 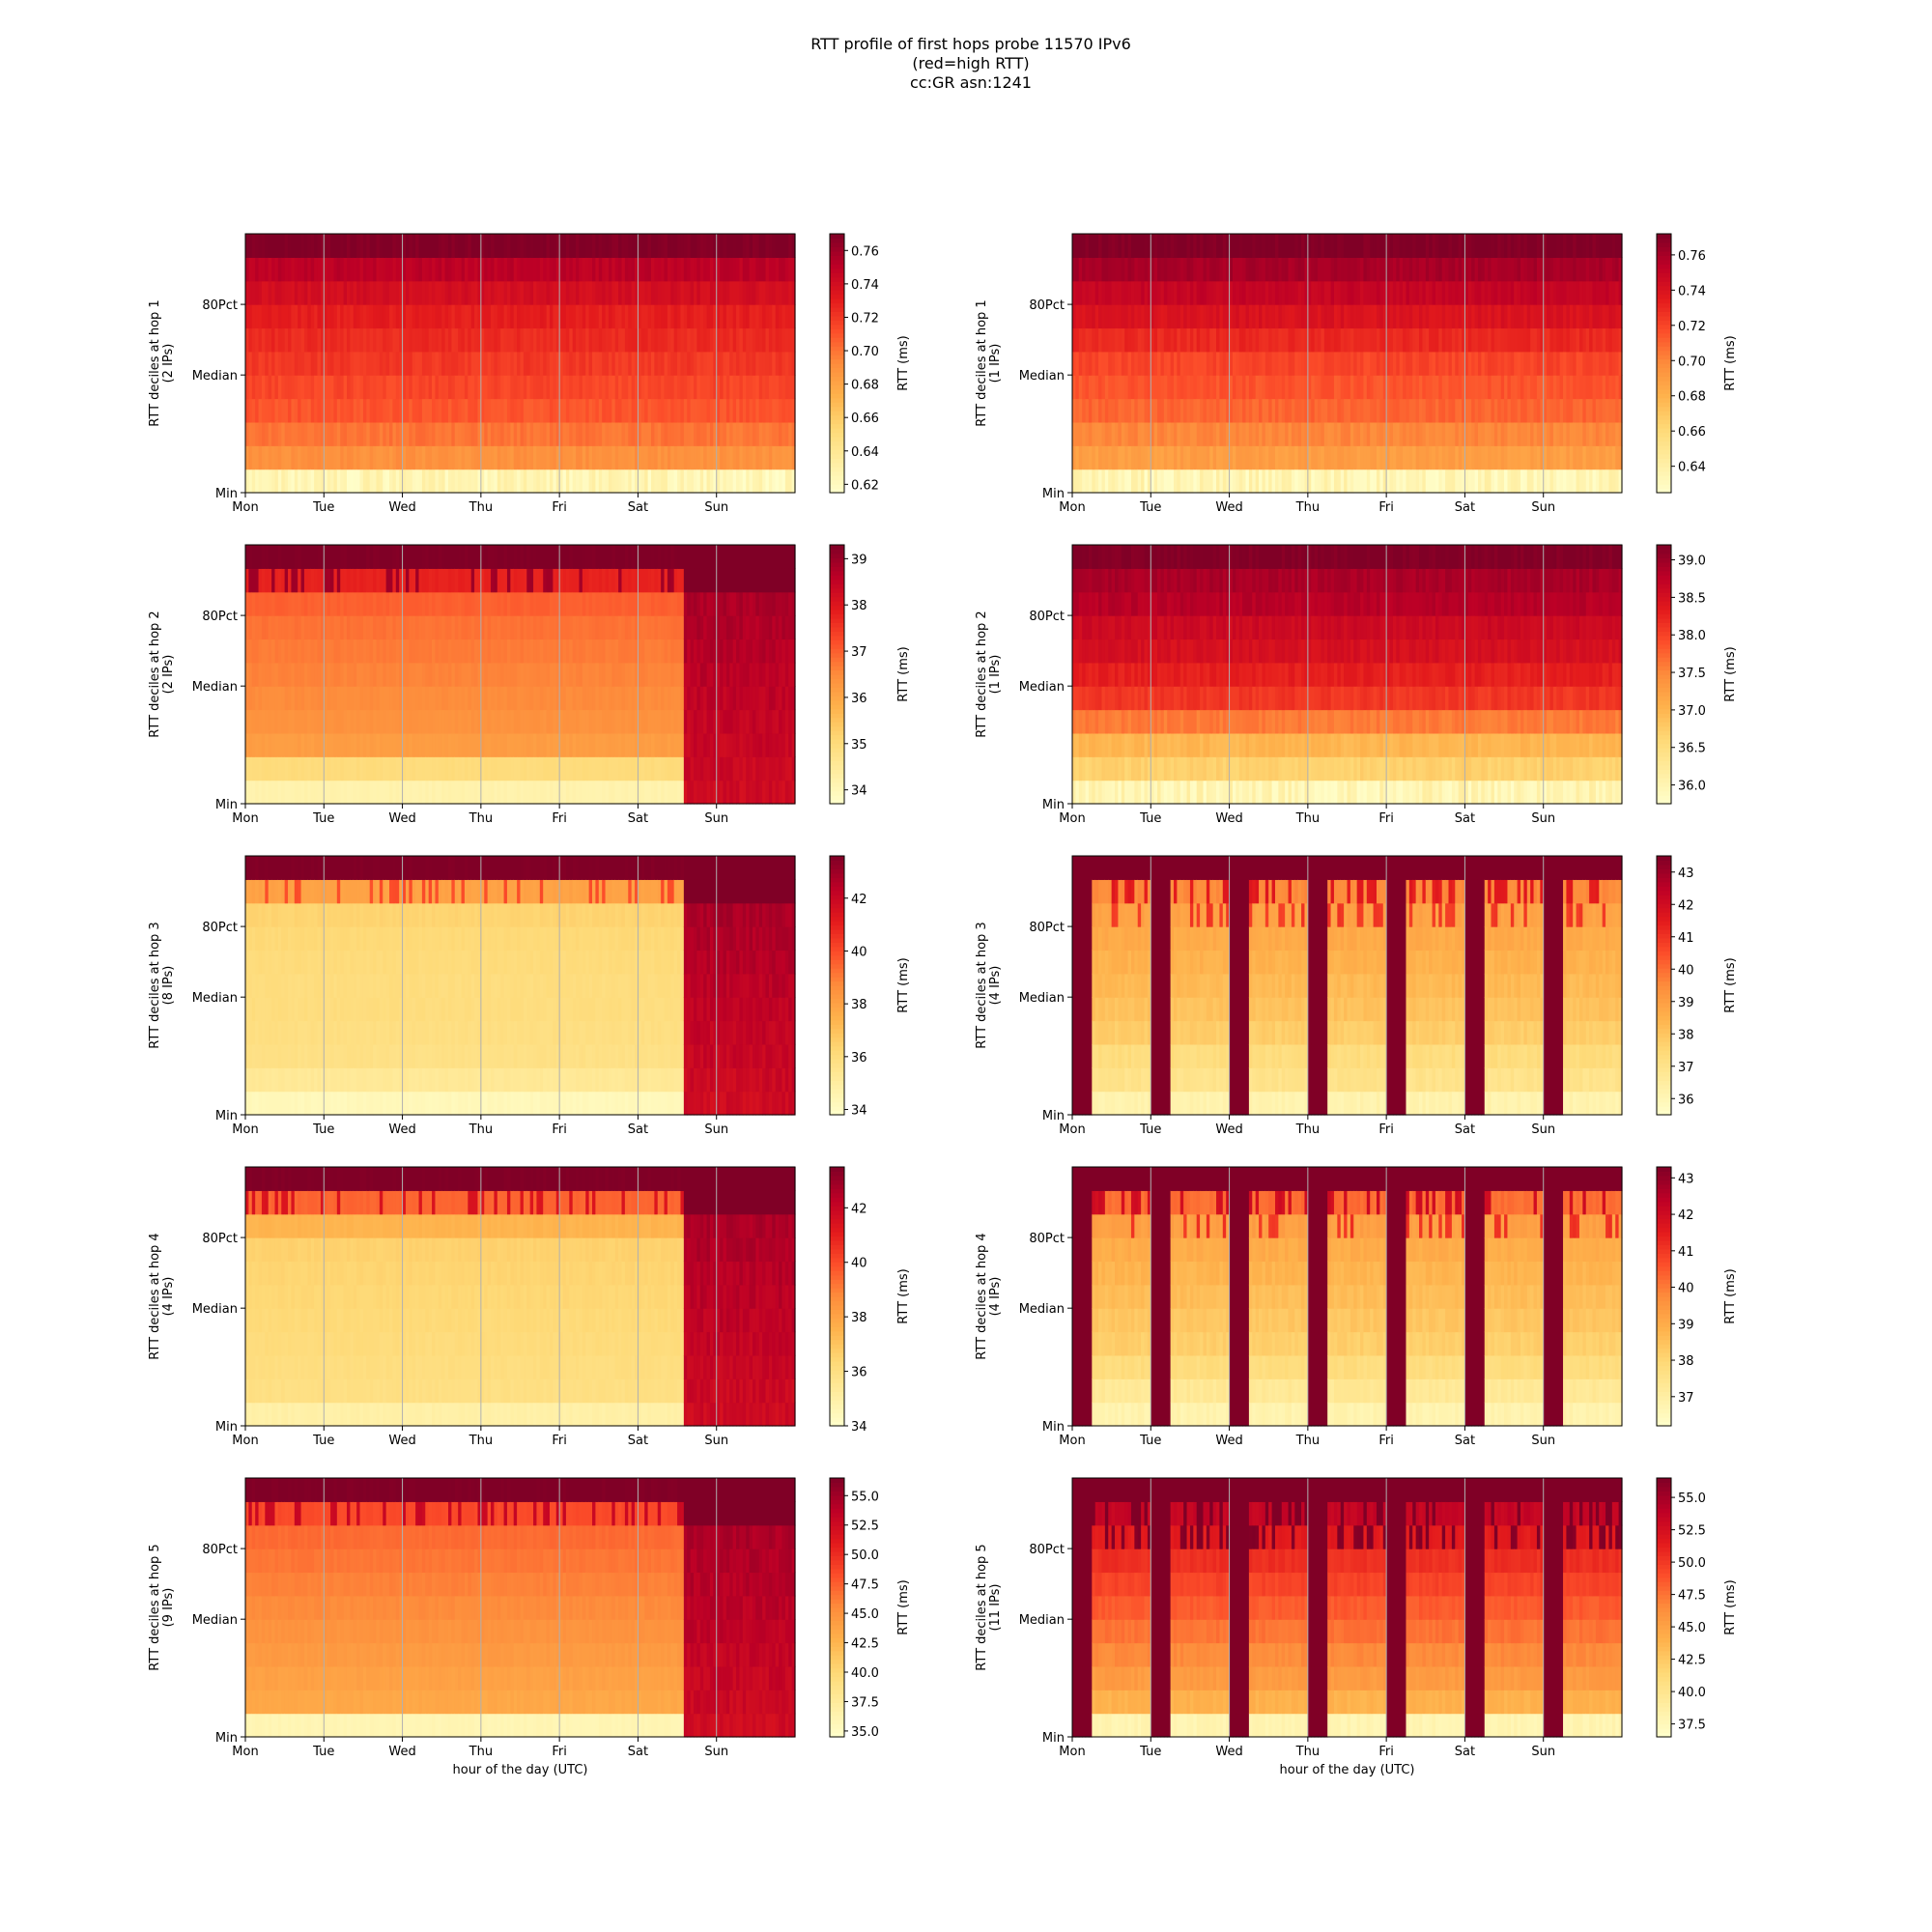 I want to click on colorbar-tick-label: 0.76, so click(x=865, y=252).